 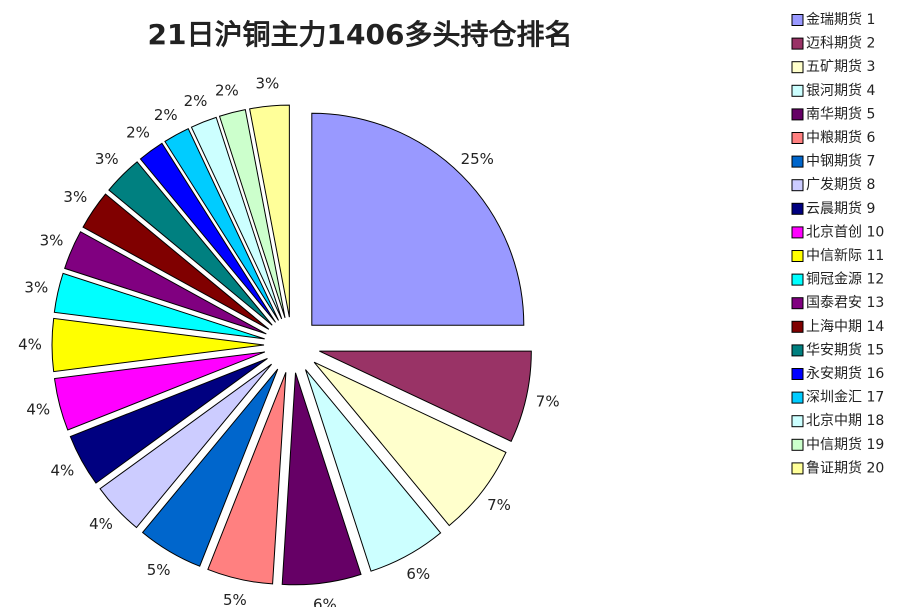 I want to click on legend-label: 中信新际 11, so click(x=845, y=256).